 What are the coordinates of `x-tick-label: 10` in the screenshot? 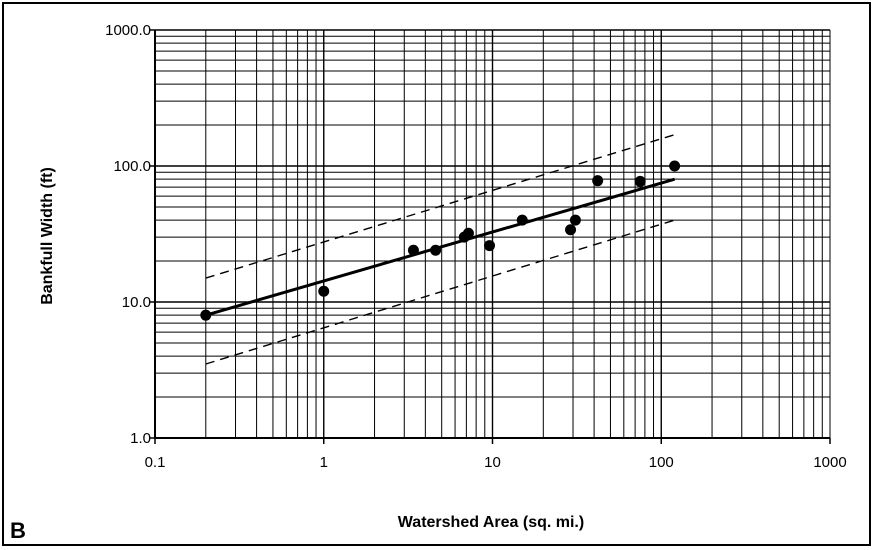 It's located at (492, 462).